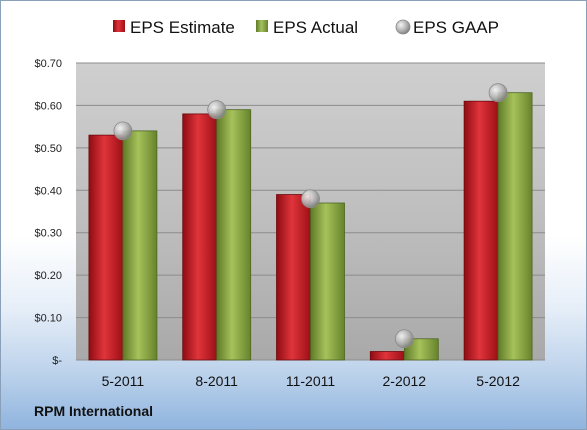  What do you see at coordinates (48, 64) in the screenshot?
I see `y-tick-label: $0.70` at bounding box center [48, 64].